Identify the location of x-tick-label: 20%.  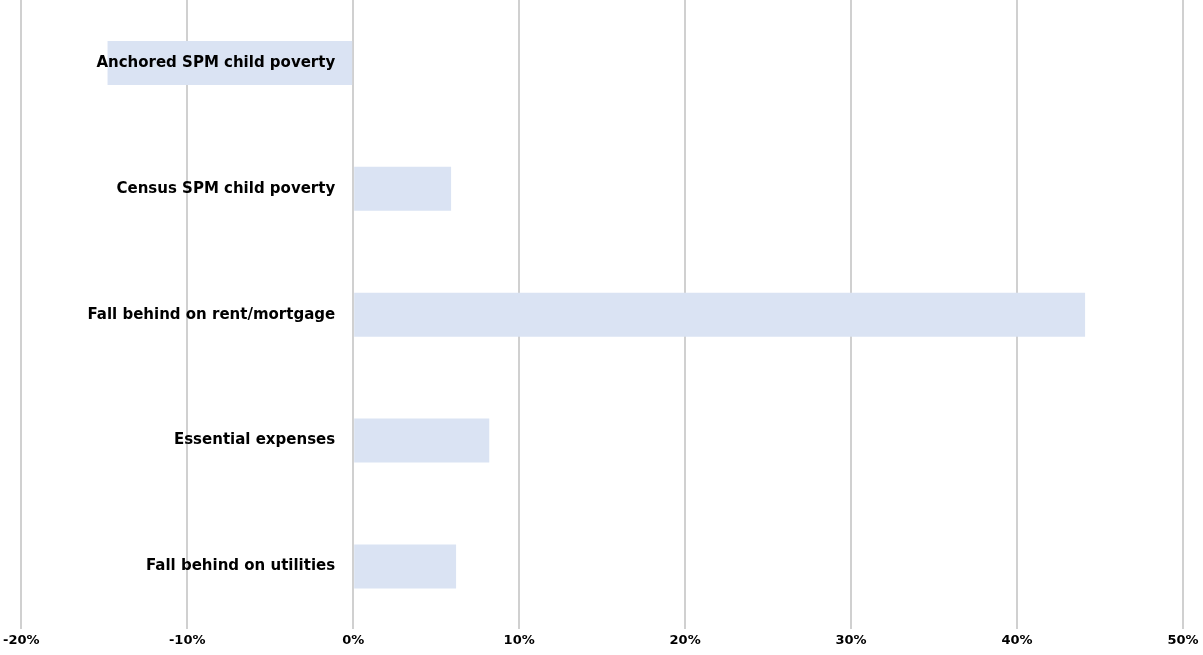
(685, 639).